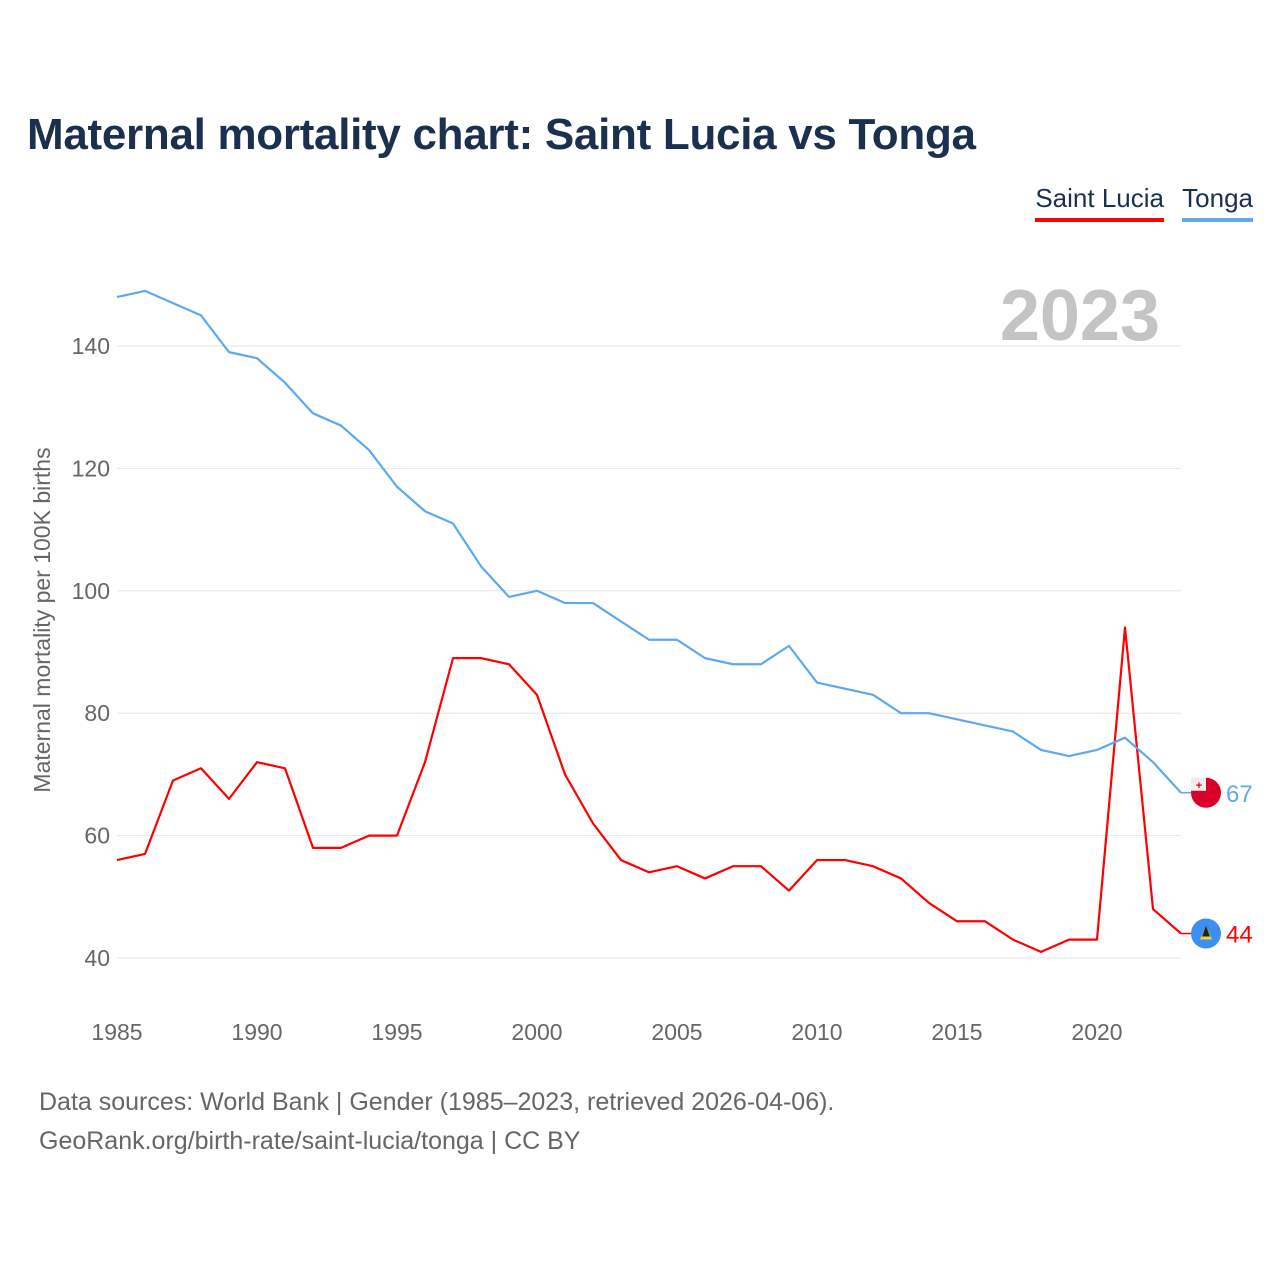  Describe the element at coordinates (256, 1032) in the screenshot. I see `x-tick-label: 1990` at that location.